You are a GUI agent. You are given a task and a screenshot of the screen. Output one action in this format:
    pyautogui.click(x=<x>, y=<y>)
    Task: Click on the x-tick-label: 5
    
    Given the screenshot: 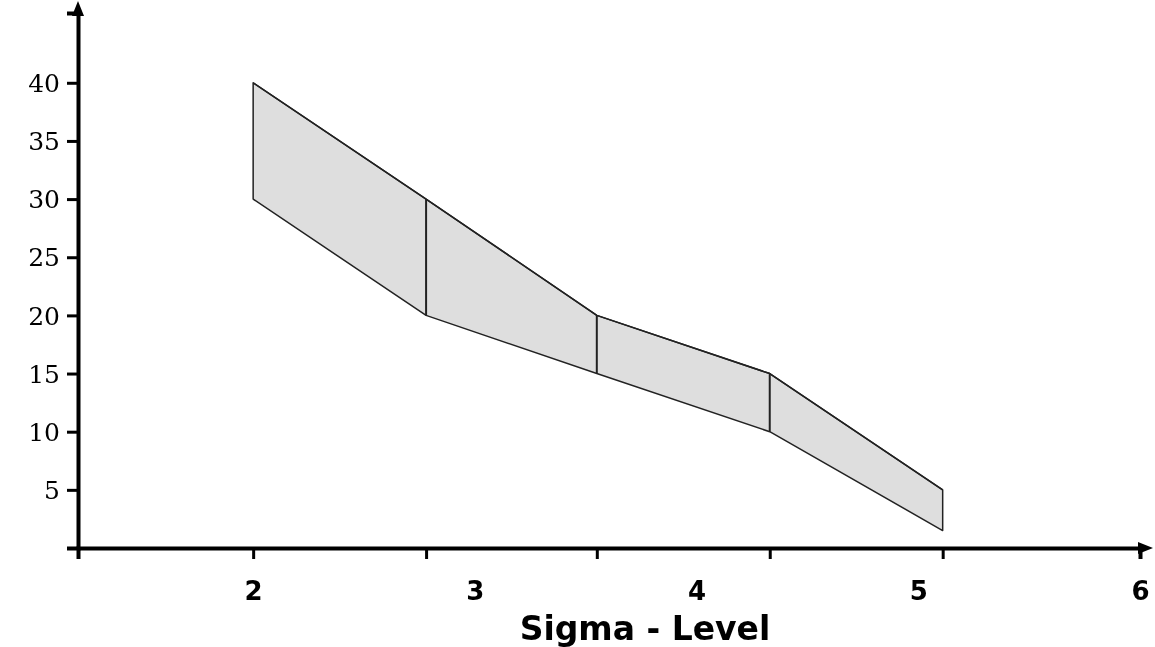 What is the action you would take?
    pyautogui.click(x=918, y=591)
    